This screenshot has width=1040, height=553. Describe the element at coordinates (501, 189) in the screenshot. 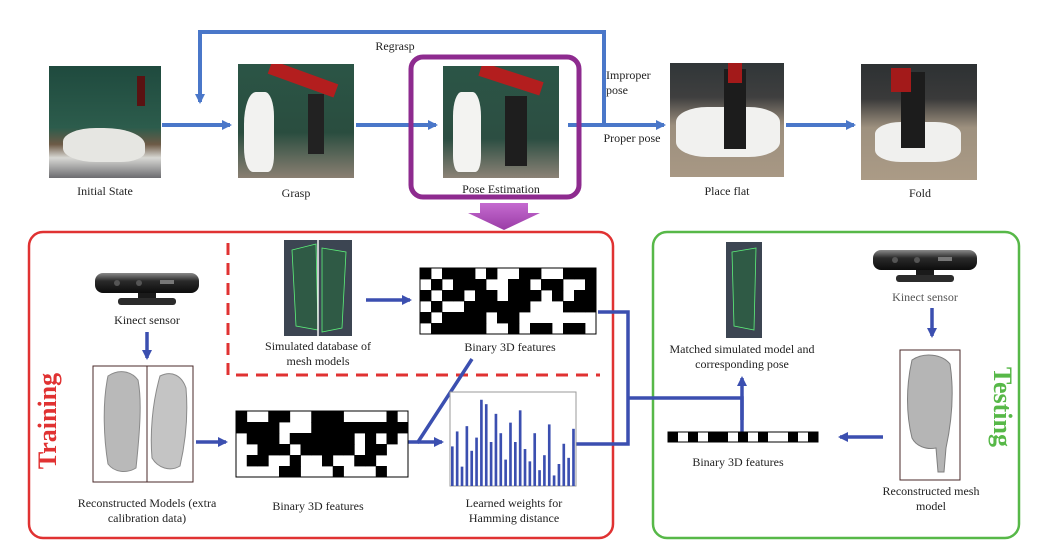

I see `stage-label-pose-estimation: Pose Estimation` at that location.